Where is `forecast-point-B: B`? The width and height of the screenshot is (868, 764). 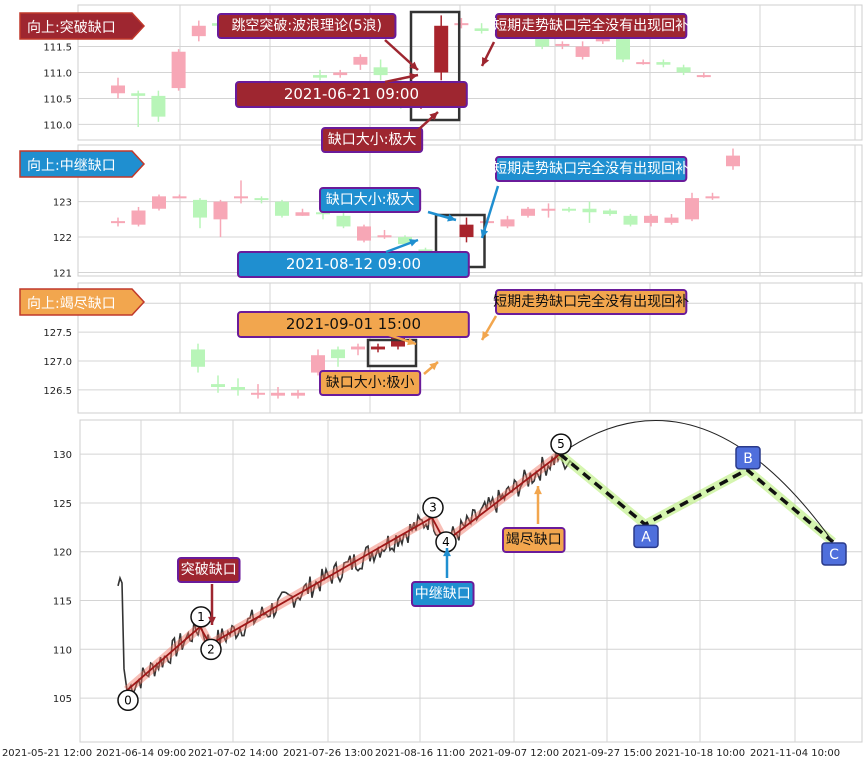 forecast-point-B: B is located at coordinates (748, 458).